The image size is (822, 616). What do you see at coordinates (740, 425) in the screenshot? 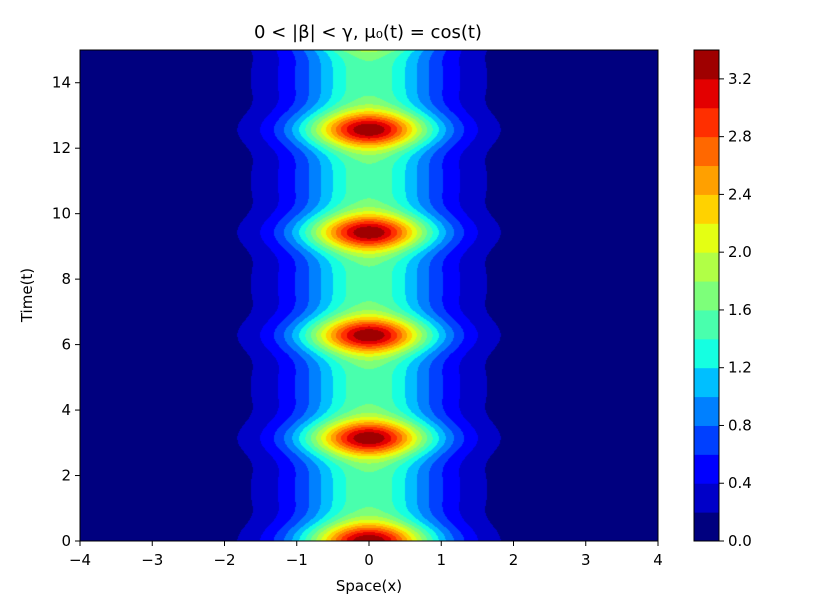
I see `colorbar-tick-label: 0.8` at bounding box center [740, 425].